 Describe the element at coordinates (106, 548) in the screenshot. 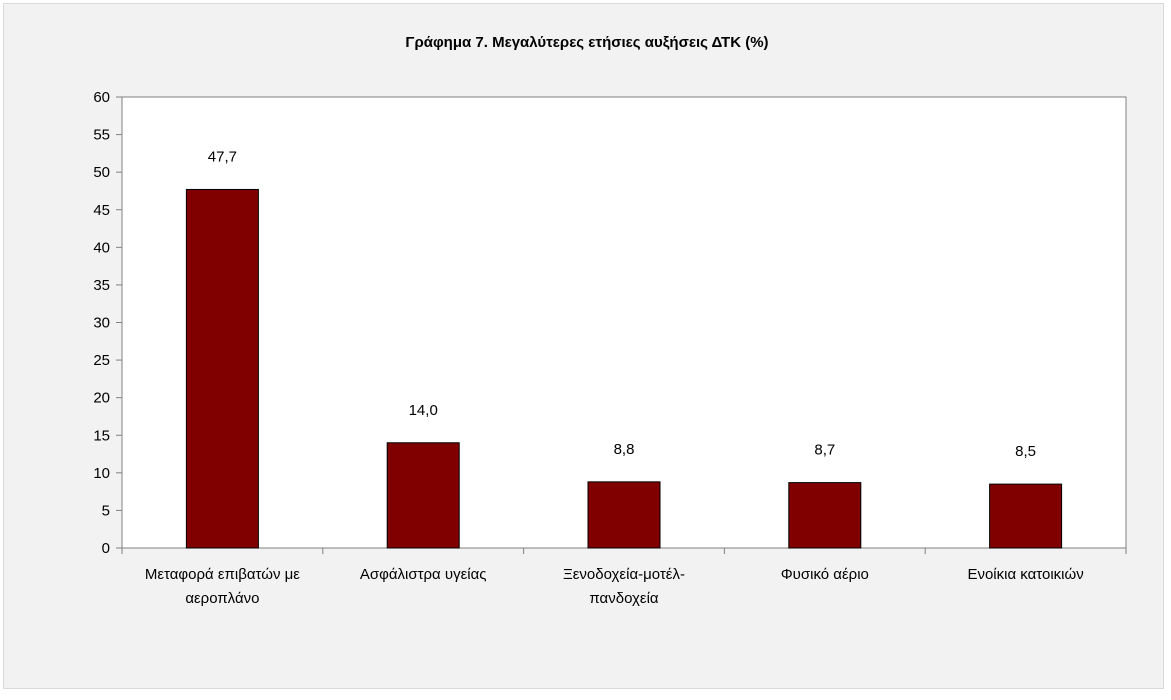

I see `y-tick-label: 0` at that location.